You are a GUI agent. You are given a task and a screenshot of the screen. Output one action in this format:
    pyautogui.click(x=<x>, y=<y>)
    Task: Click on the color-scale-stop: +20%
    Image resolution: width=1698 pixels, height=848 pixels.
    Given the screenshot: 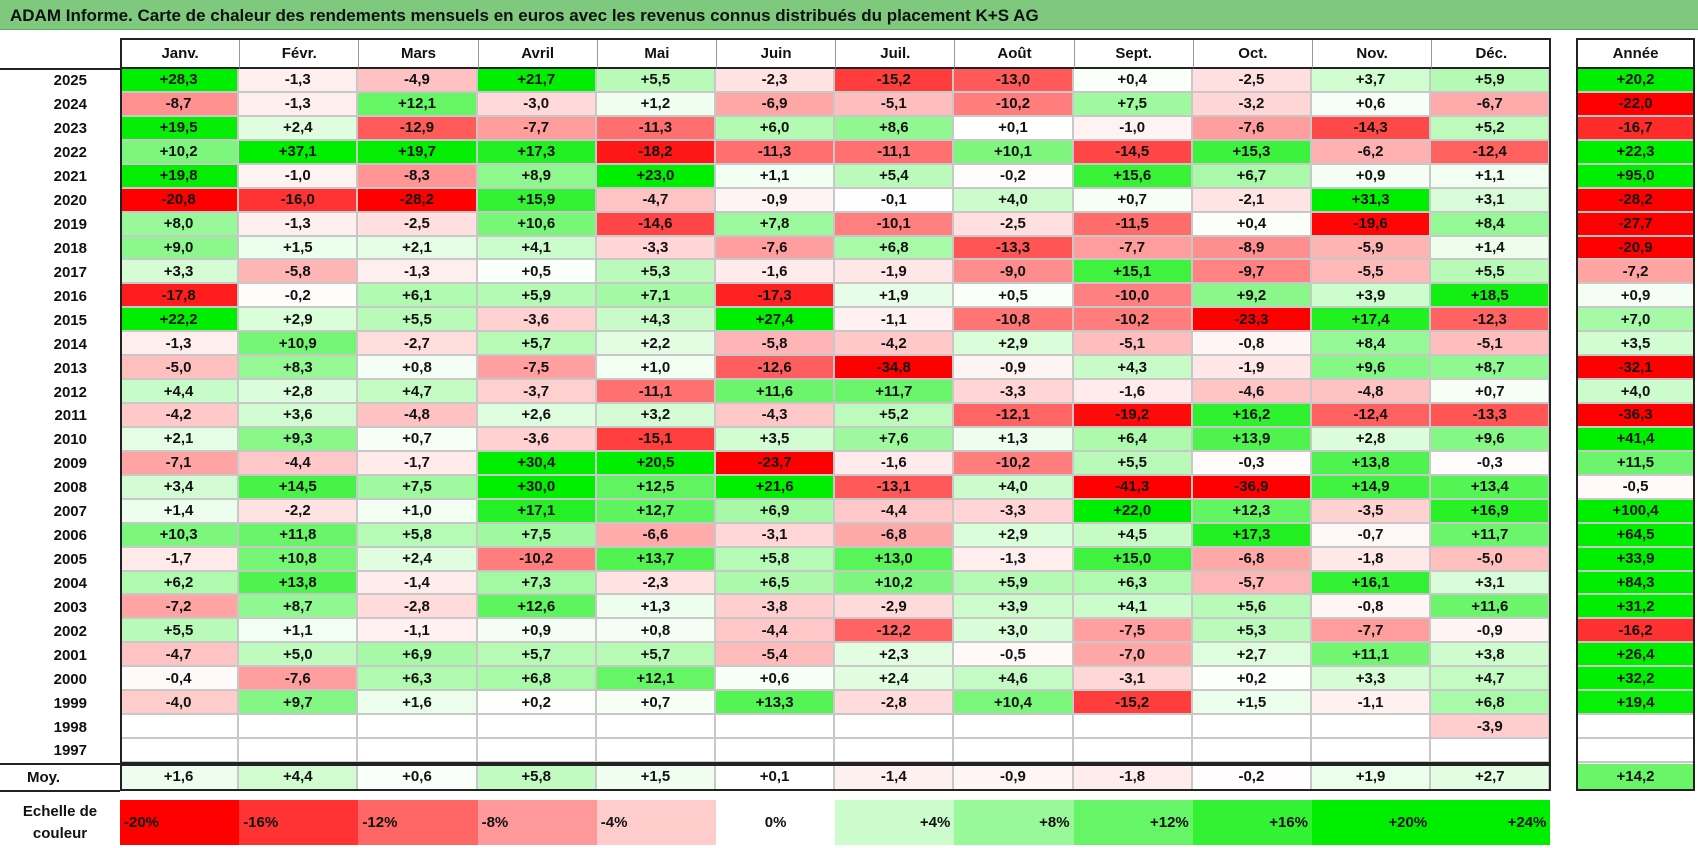 What is the action you would take?
    pyautogui.click(x=1372, y=822)
    